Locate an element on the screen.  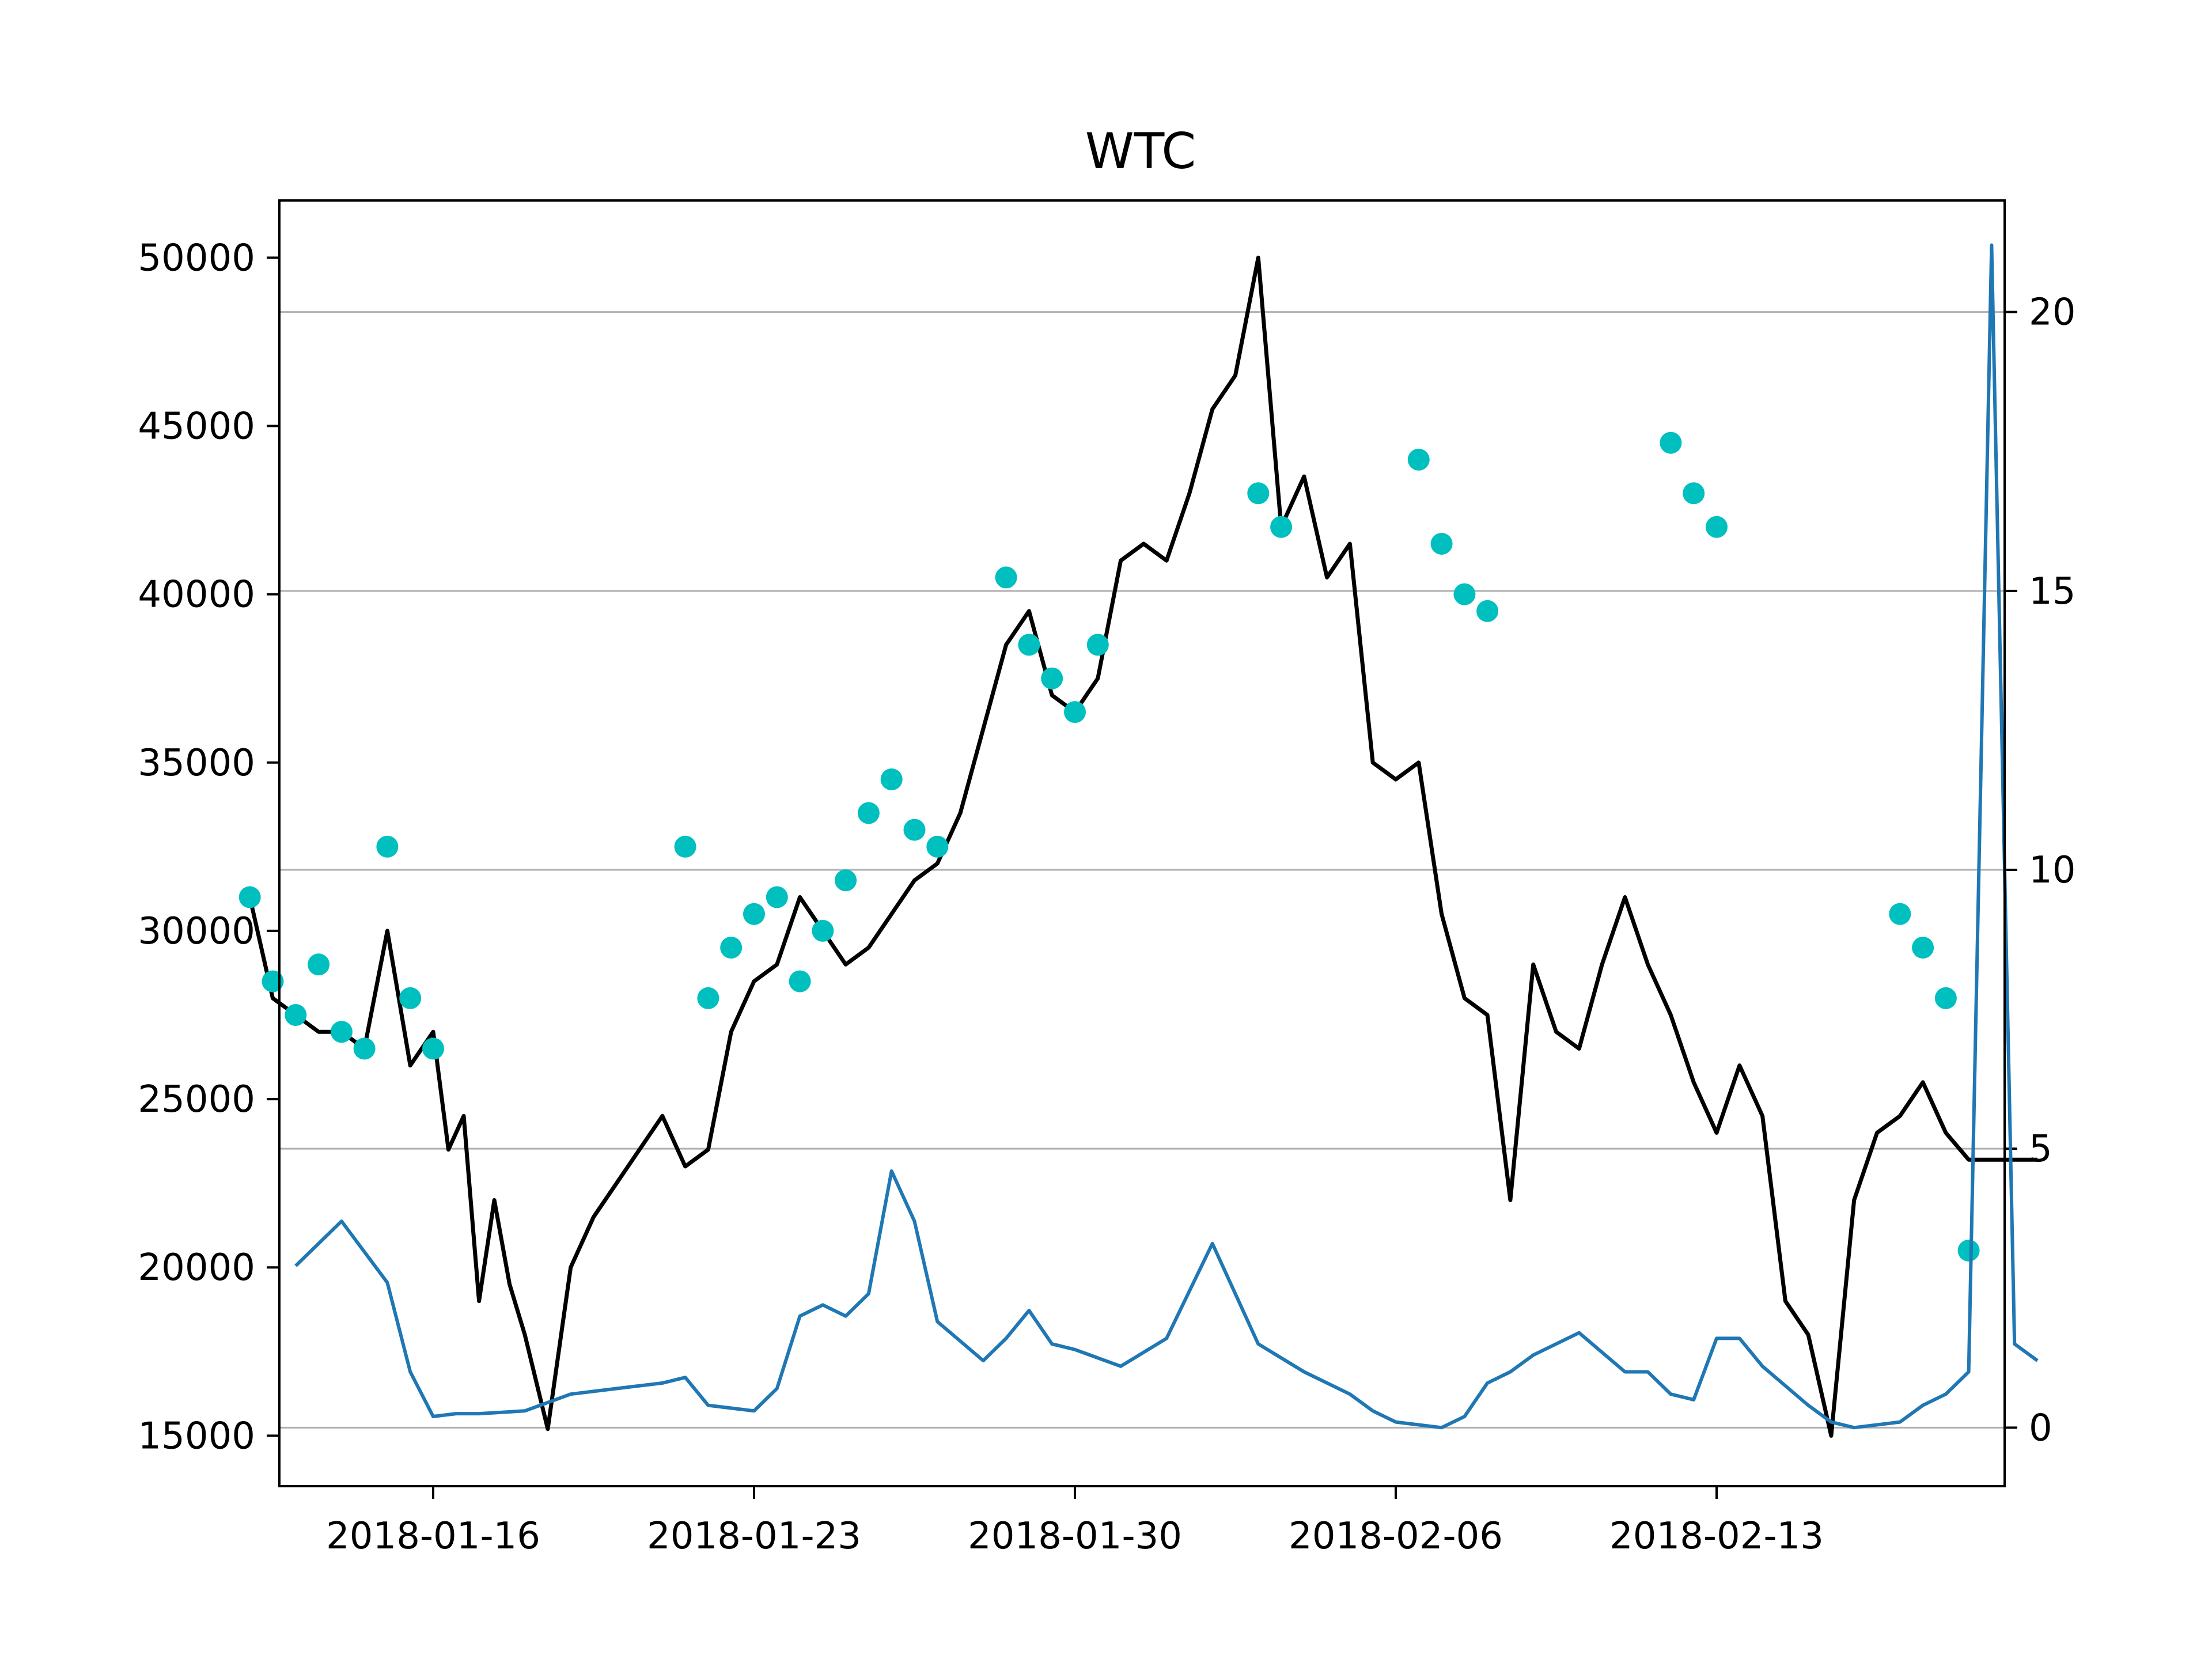
x-tick-label: 2018-02-13 is located at coordinates (1716, 1536).